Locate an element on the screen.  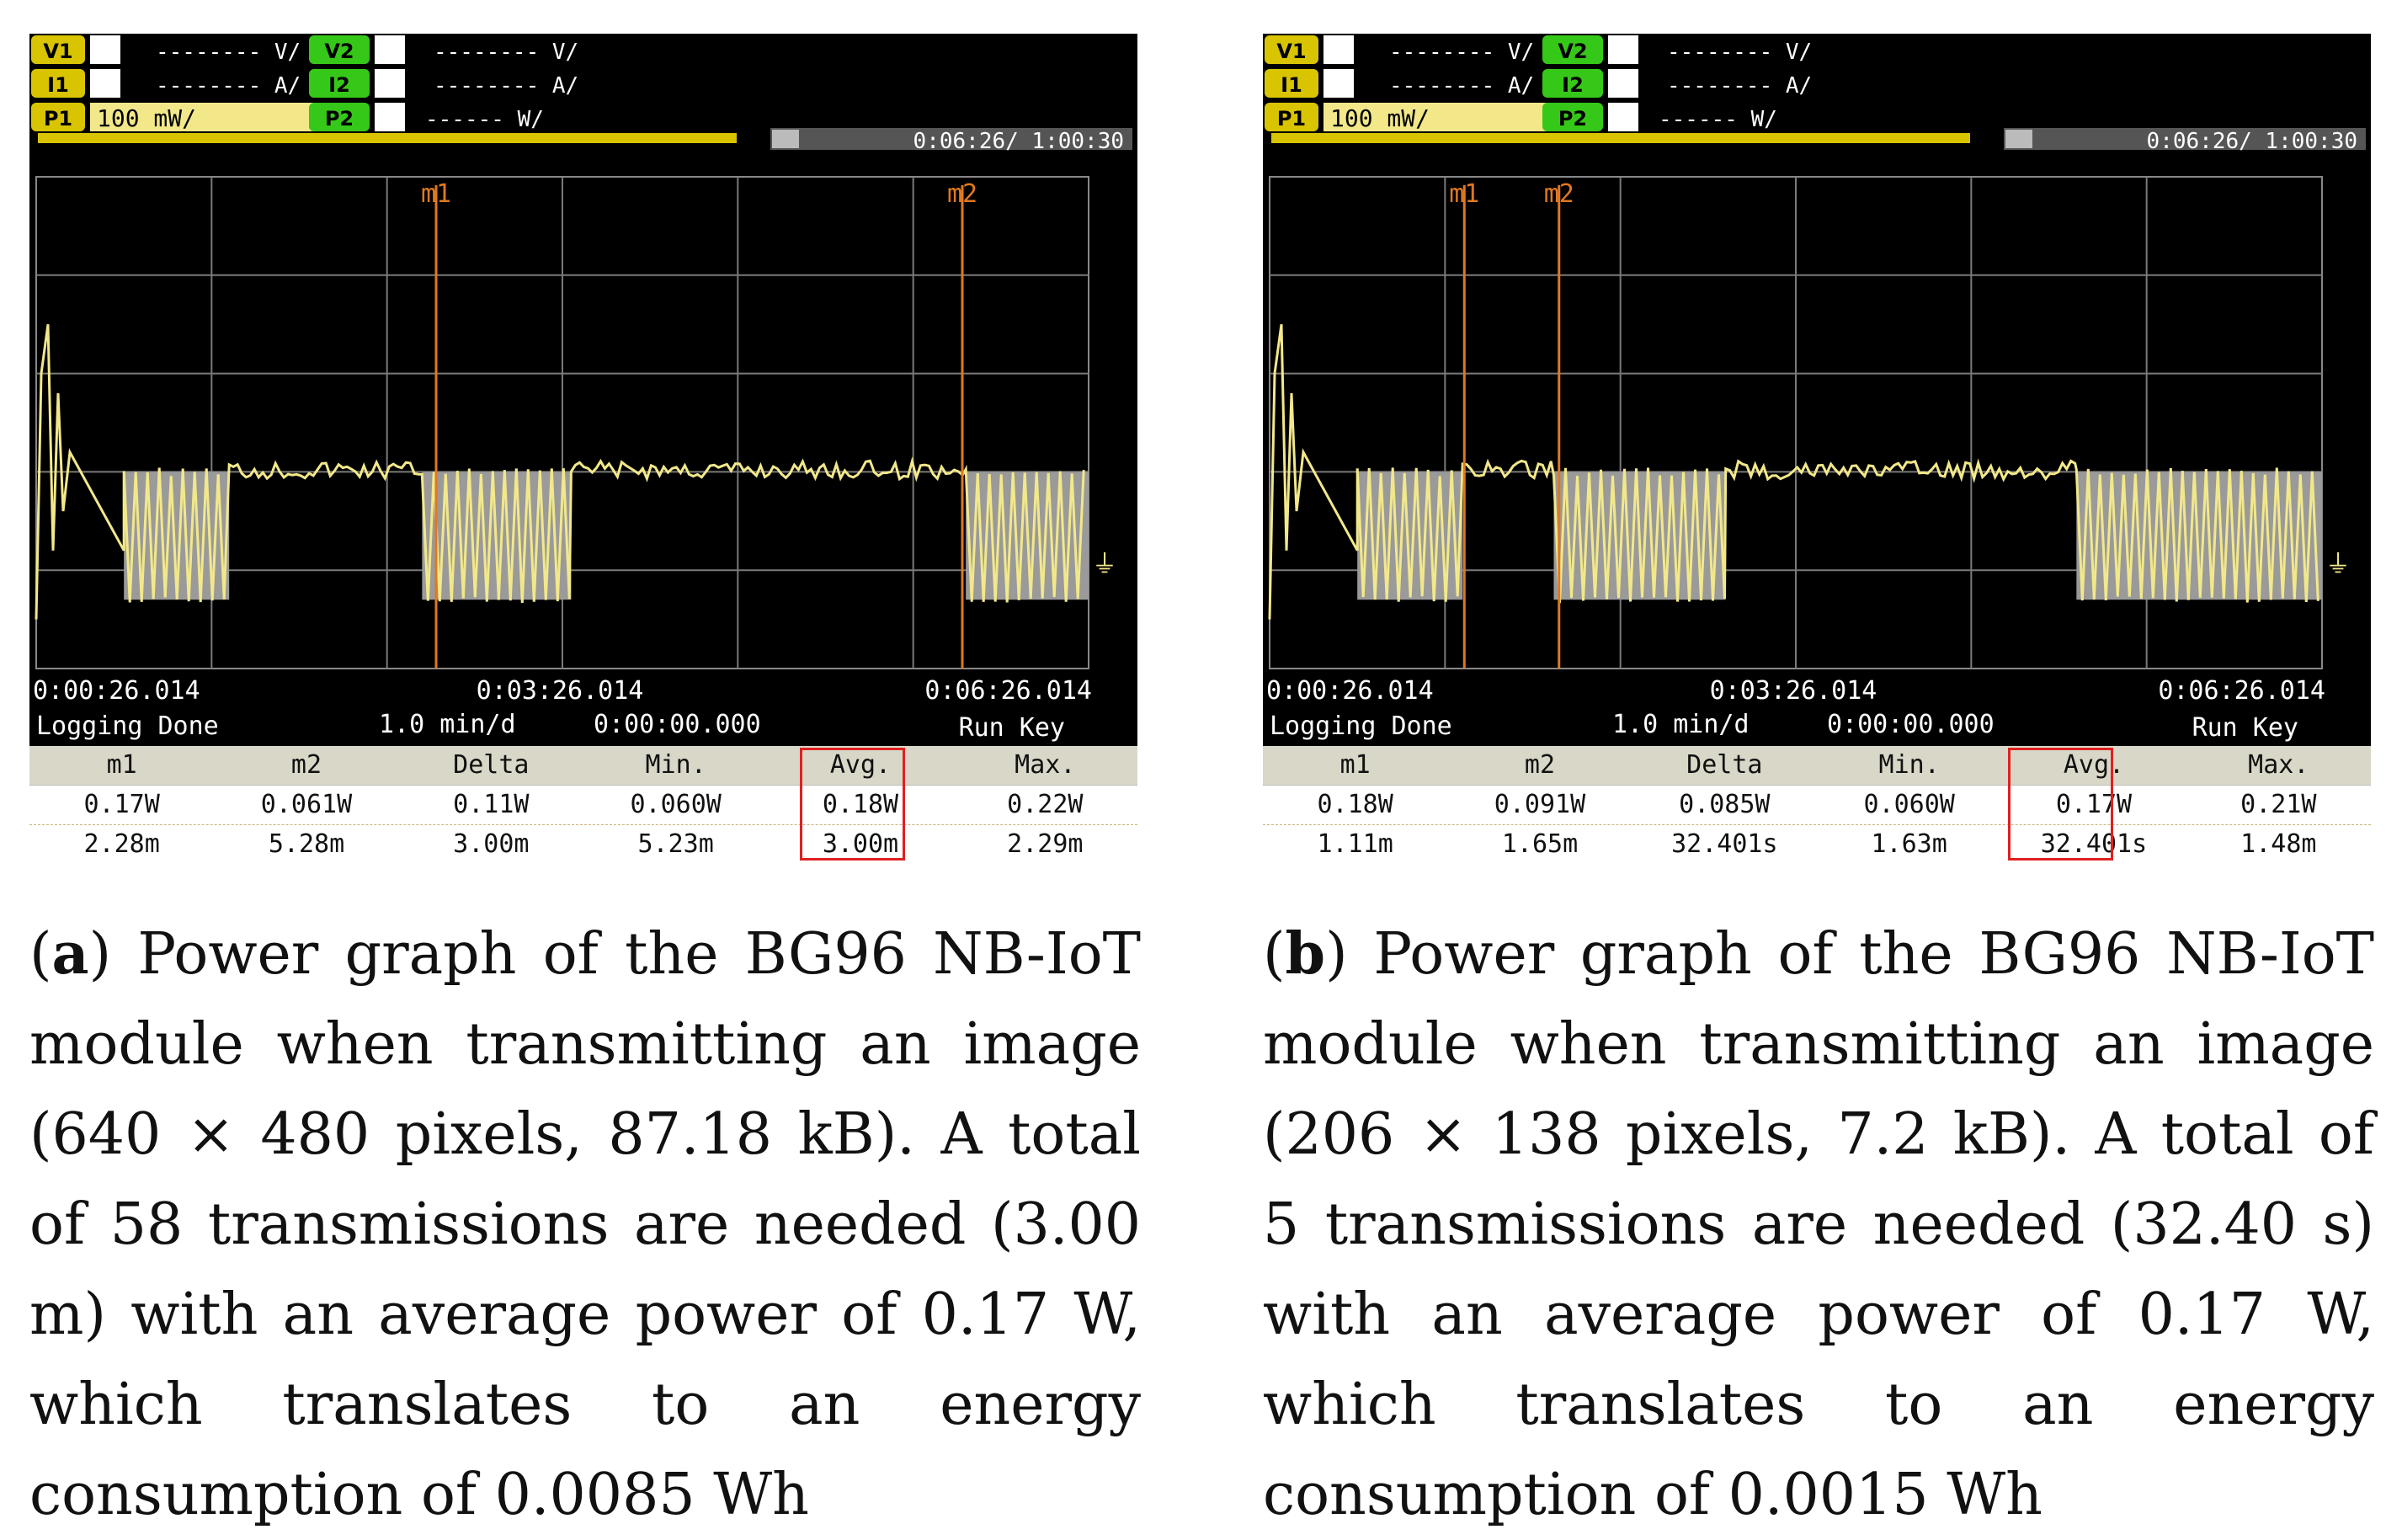
table-header-cell: Delta is located at coordinates (491, 765).